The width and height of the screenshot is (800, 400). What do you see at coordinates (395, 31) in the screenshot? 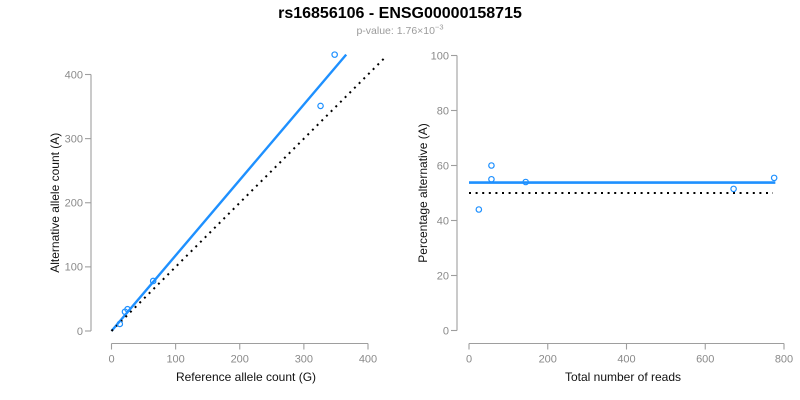
I see `p-value-text: p-value: 1.76×10` at bounding box center [395, 31].